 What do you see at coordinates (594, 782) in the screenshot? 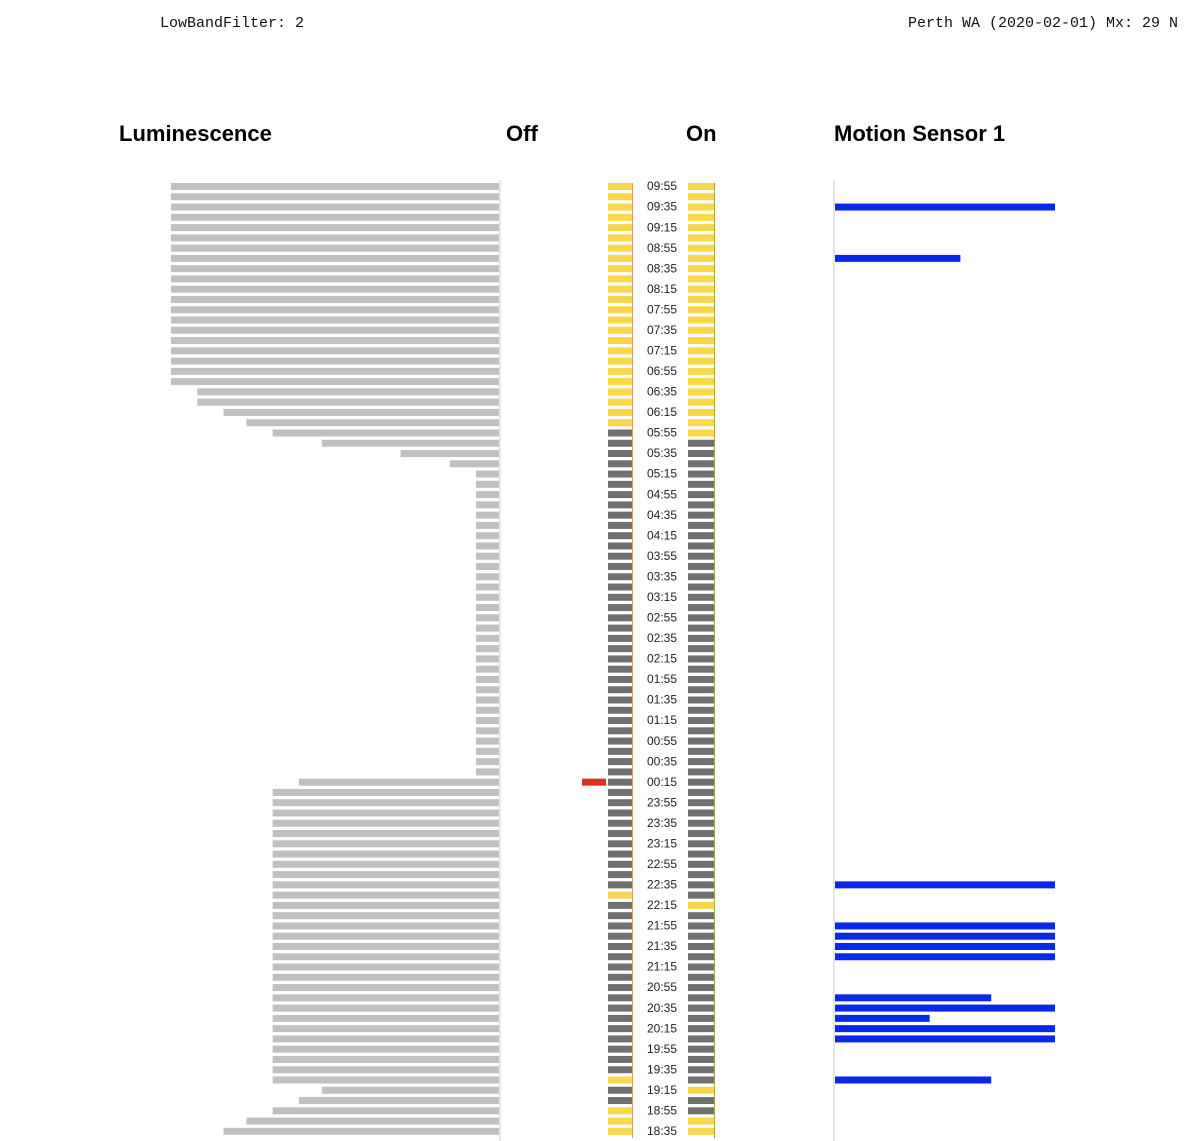
I see `off-alert` at bounding box center [594, 782].